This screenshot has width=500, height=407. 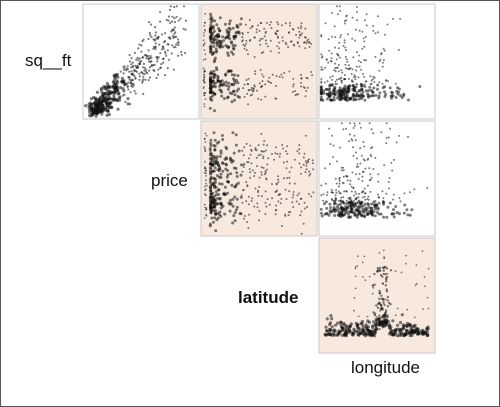 I want to click on variable-label-price: price, so click(x=169, y=180).